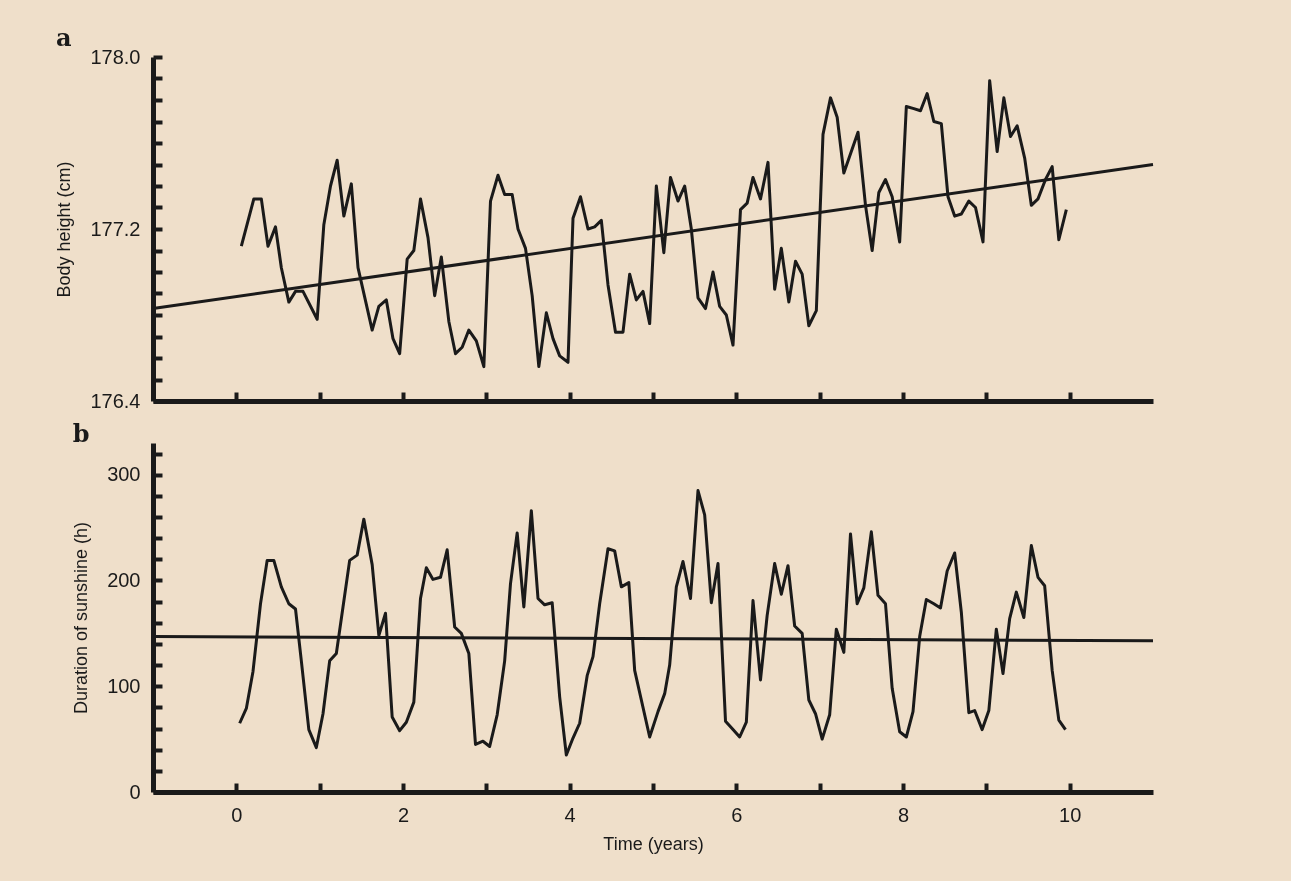 The height and width of the screenshot is (881, 1291). I want to click on x-tick-label: 0, so click(237, 814).